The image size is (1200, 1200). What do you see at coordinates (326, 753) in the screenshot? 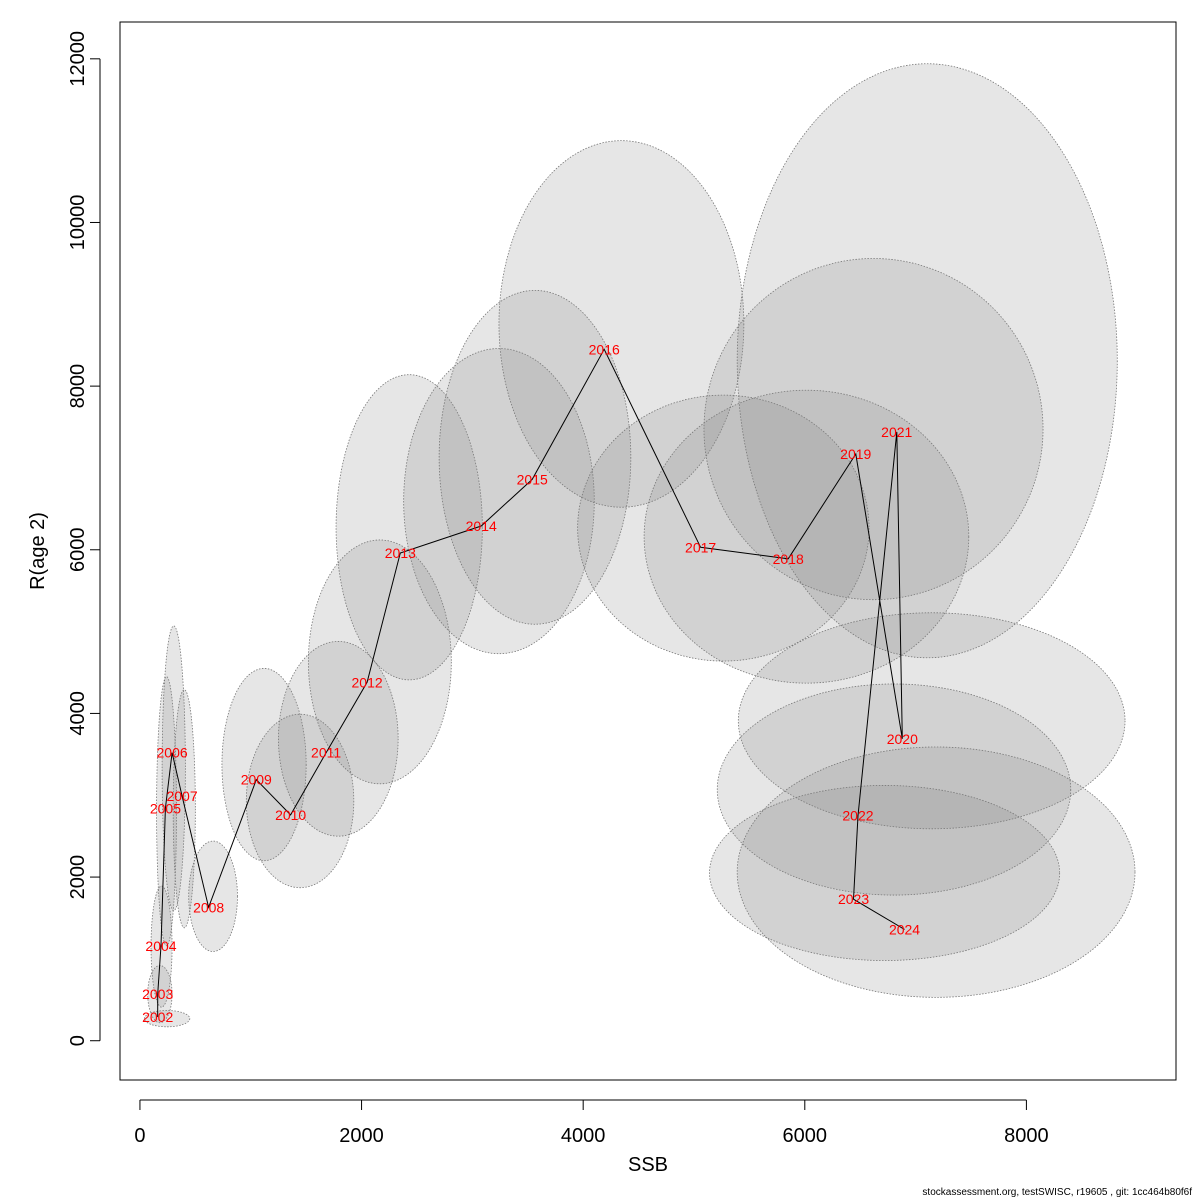
I see `year-label-2011: 2011` at bounding box center [326, 753].